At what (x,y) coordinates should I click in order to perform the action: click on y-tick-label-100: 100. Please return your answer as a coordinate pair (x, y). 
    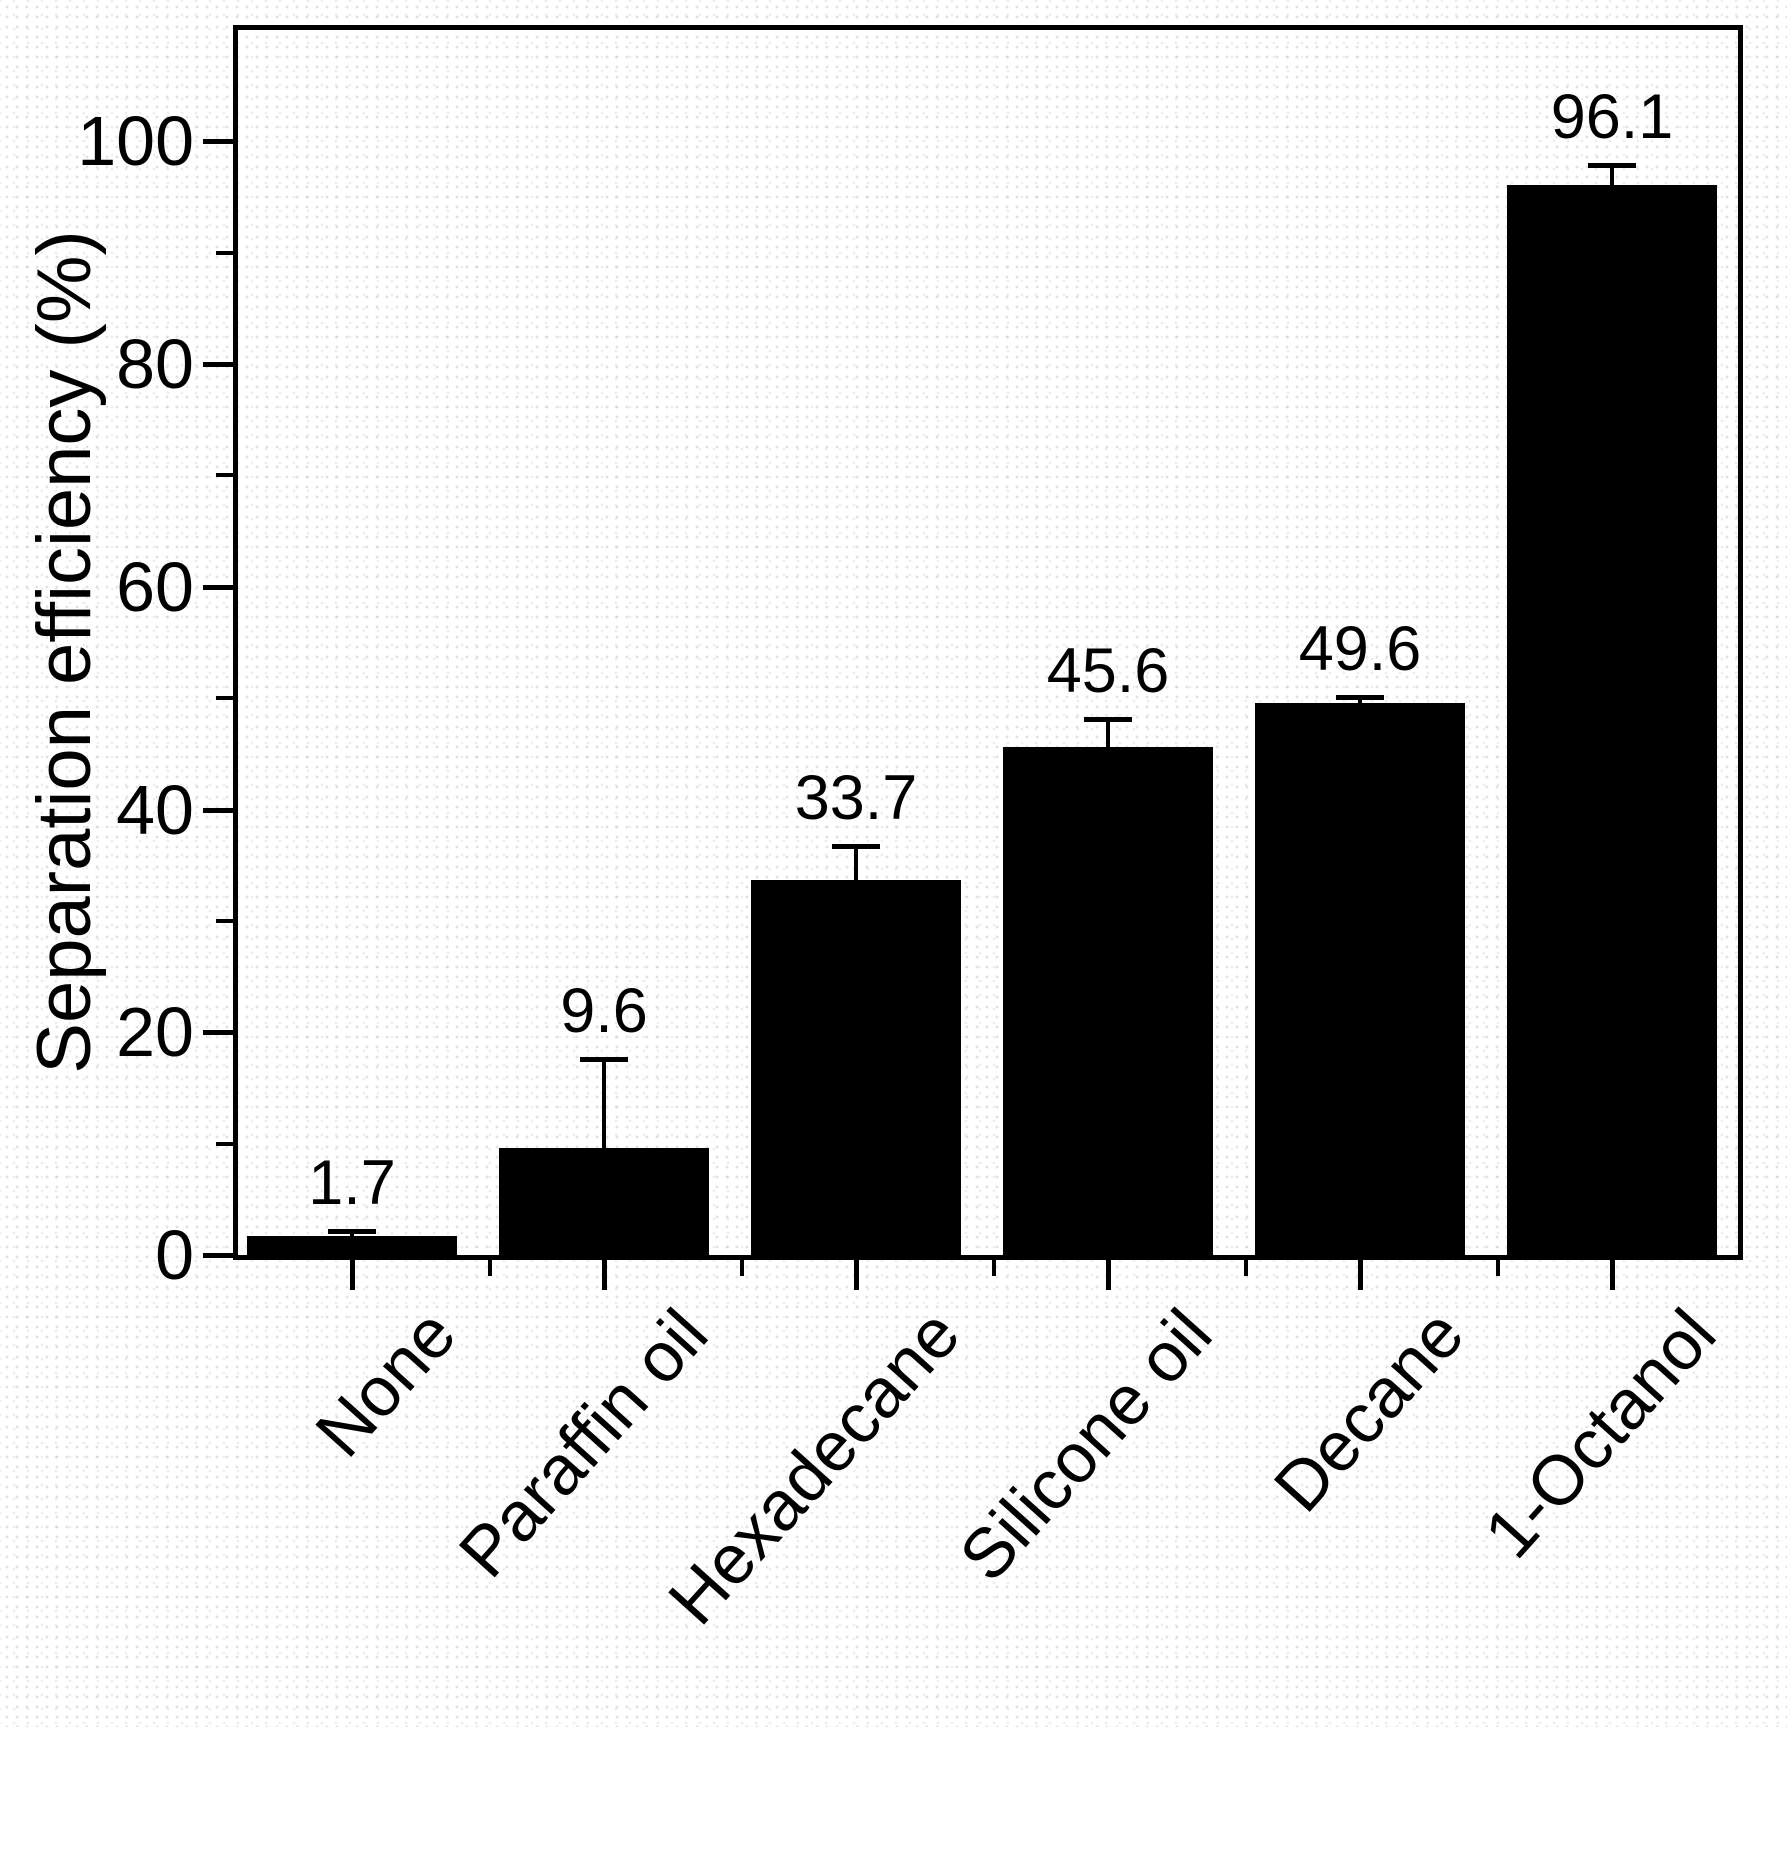
    Looking at the image, I should click on (135, 141).